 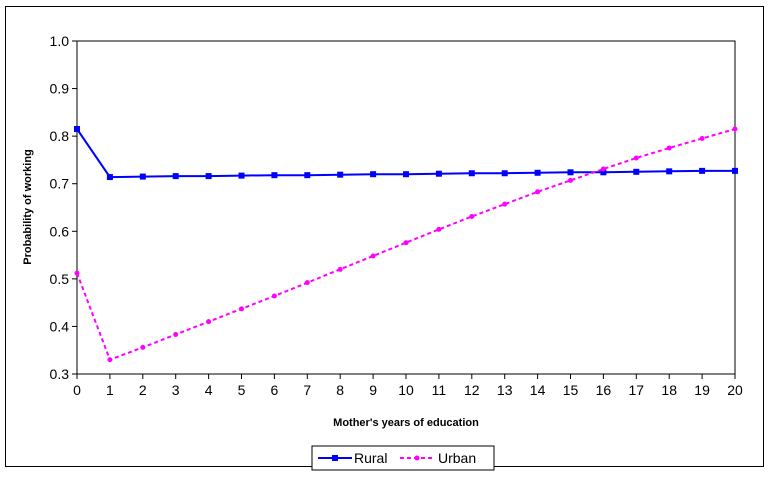 What do you see at coordinates (505, 390) in the screenshot?
I see `x-tick-label: 13` at bounding box center [505, 390].